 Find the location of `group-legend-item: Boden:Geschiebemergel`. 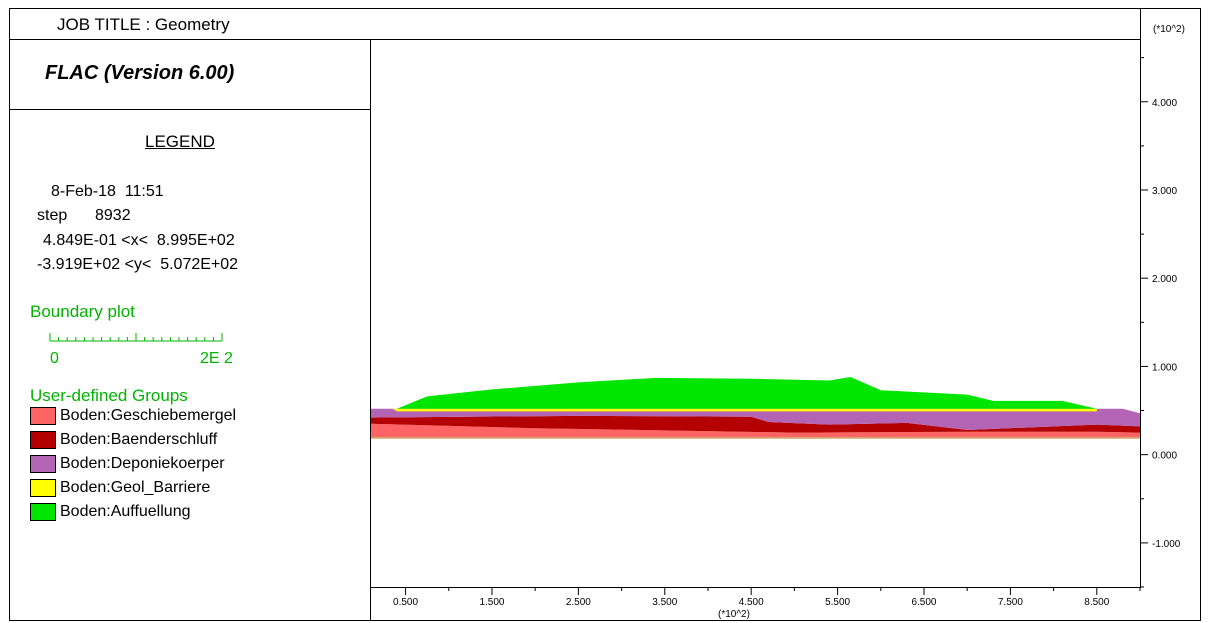

group-legend-item: Boden:Geschiebemergel is located at coordinates (133, 416).